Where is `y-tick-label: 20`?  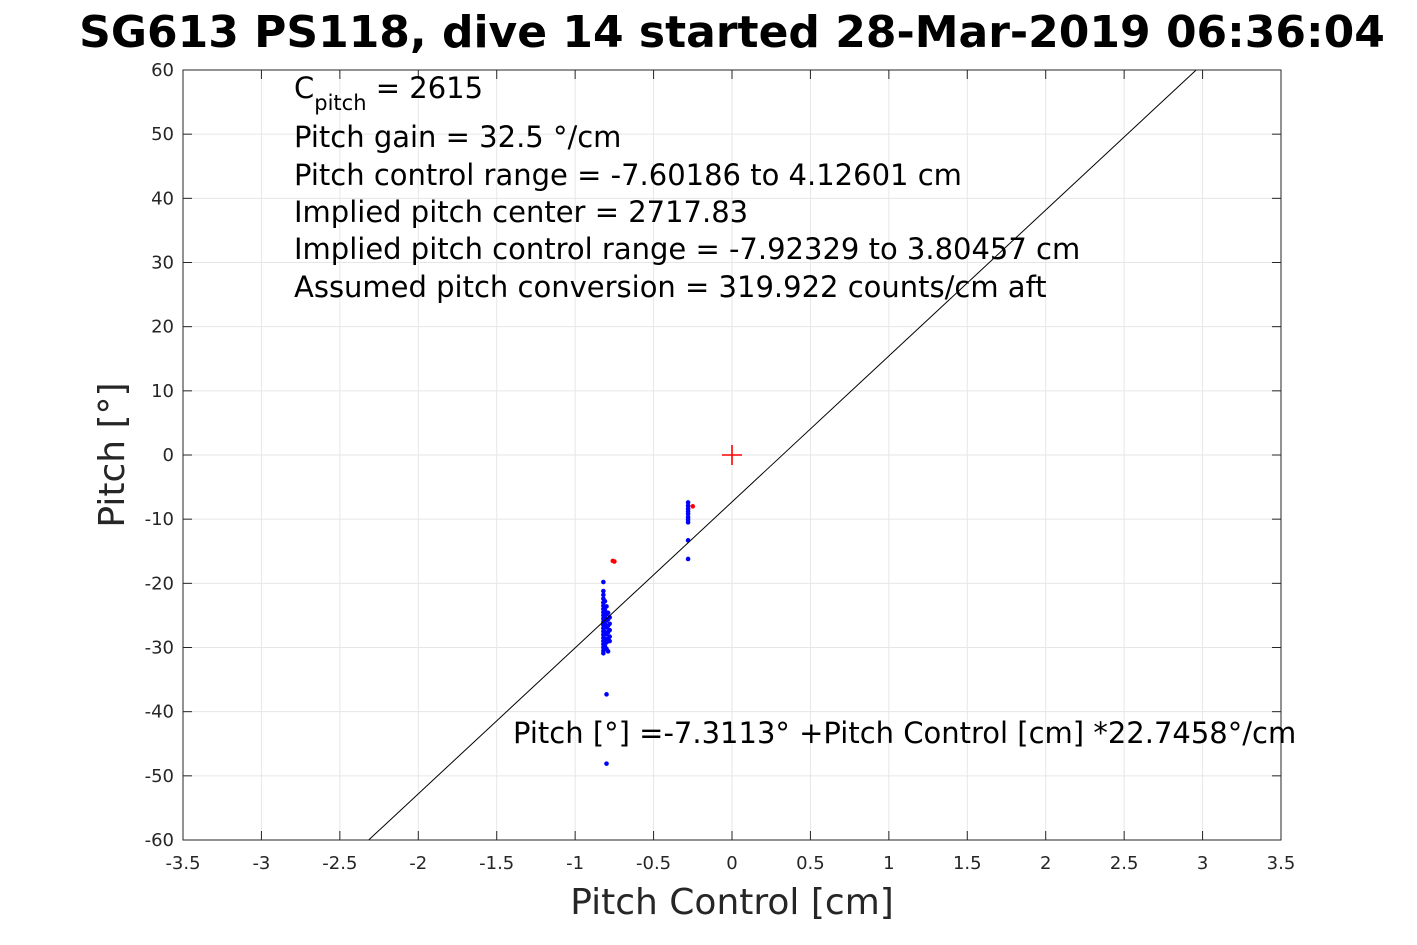 y-tick-label: 20 is located at coordinates (162, 327).